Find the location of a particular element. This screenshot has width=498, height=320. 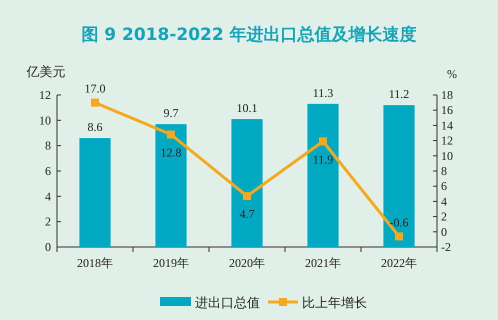

chart-title: 图 9 2018-2022 年进出口总值及增长速度 is located at coordinates (249, 35).